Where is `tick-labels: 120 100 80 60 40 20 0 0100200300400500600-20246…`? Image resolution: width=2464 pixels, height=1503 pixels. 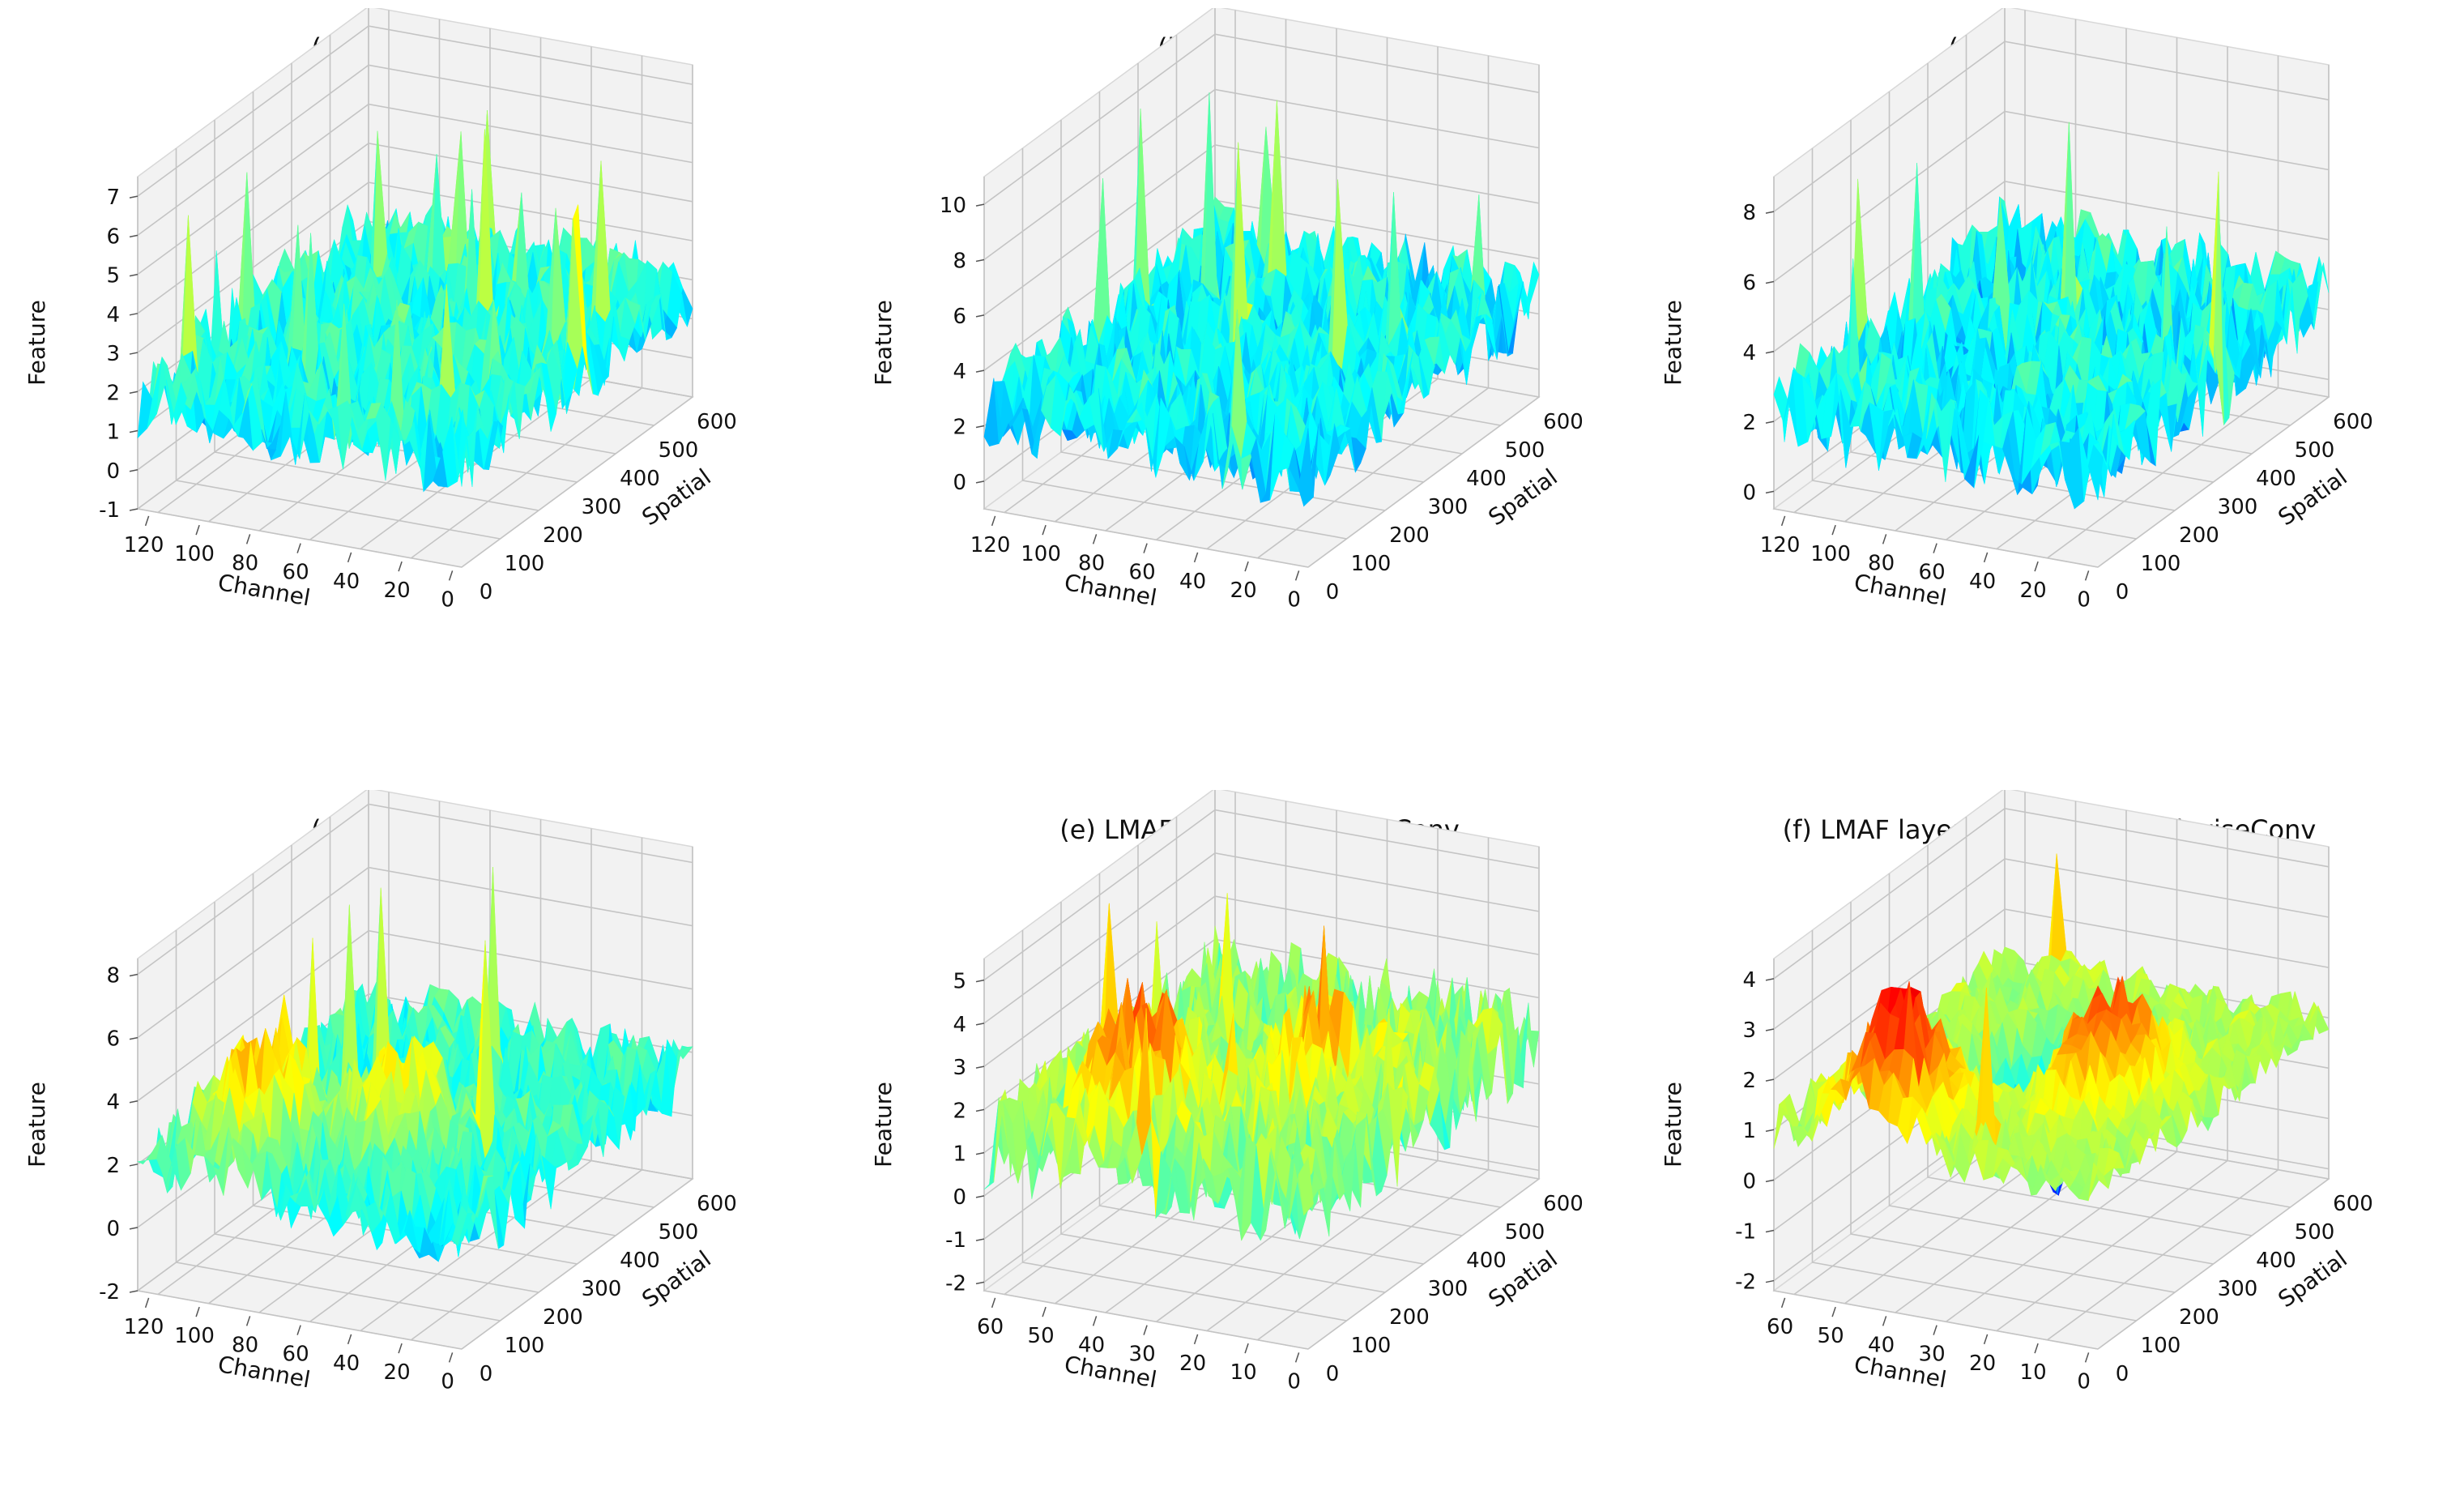
tick-labels: 120 100 80 60 40 20 0 0100200300400500600-20246… is located at coordinates (418, 1179).